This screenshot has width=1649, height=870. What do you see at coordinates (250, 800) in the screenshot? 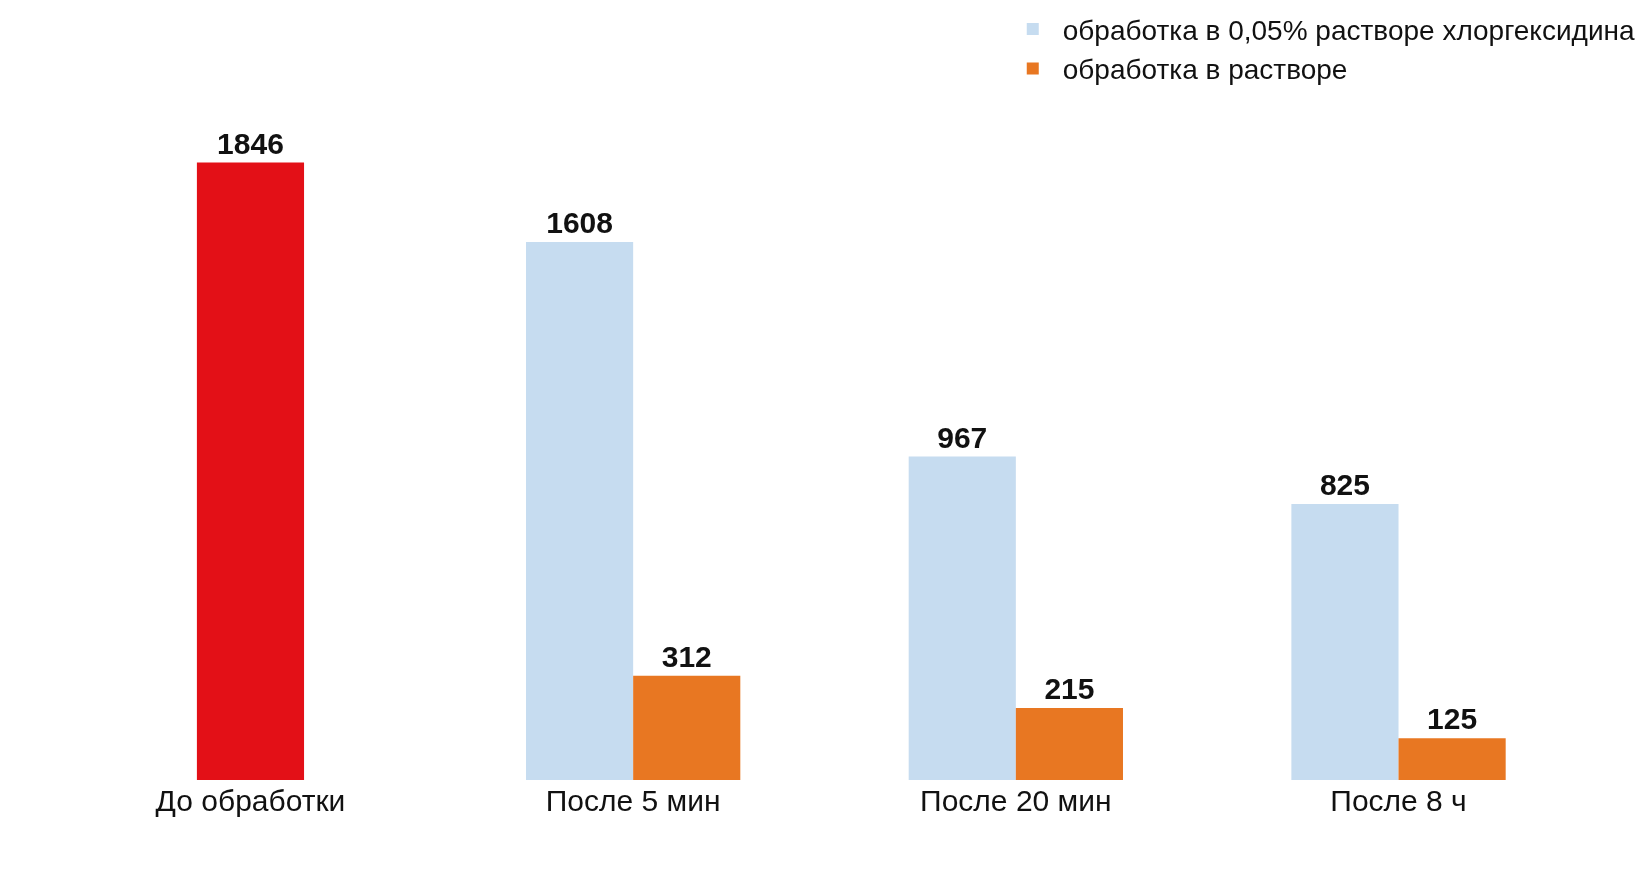
I see `x-tick-label: До обработки` at bounding box center [250, 800].